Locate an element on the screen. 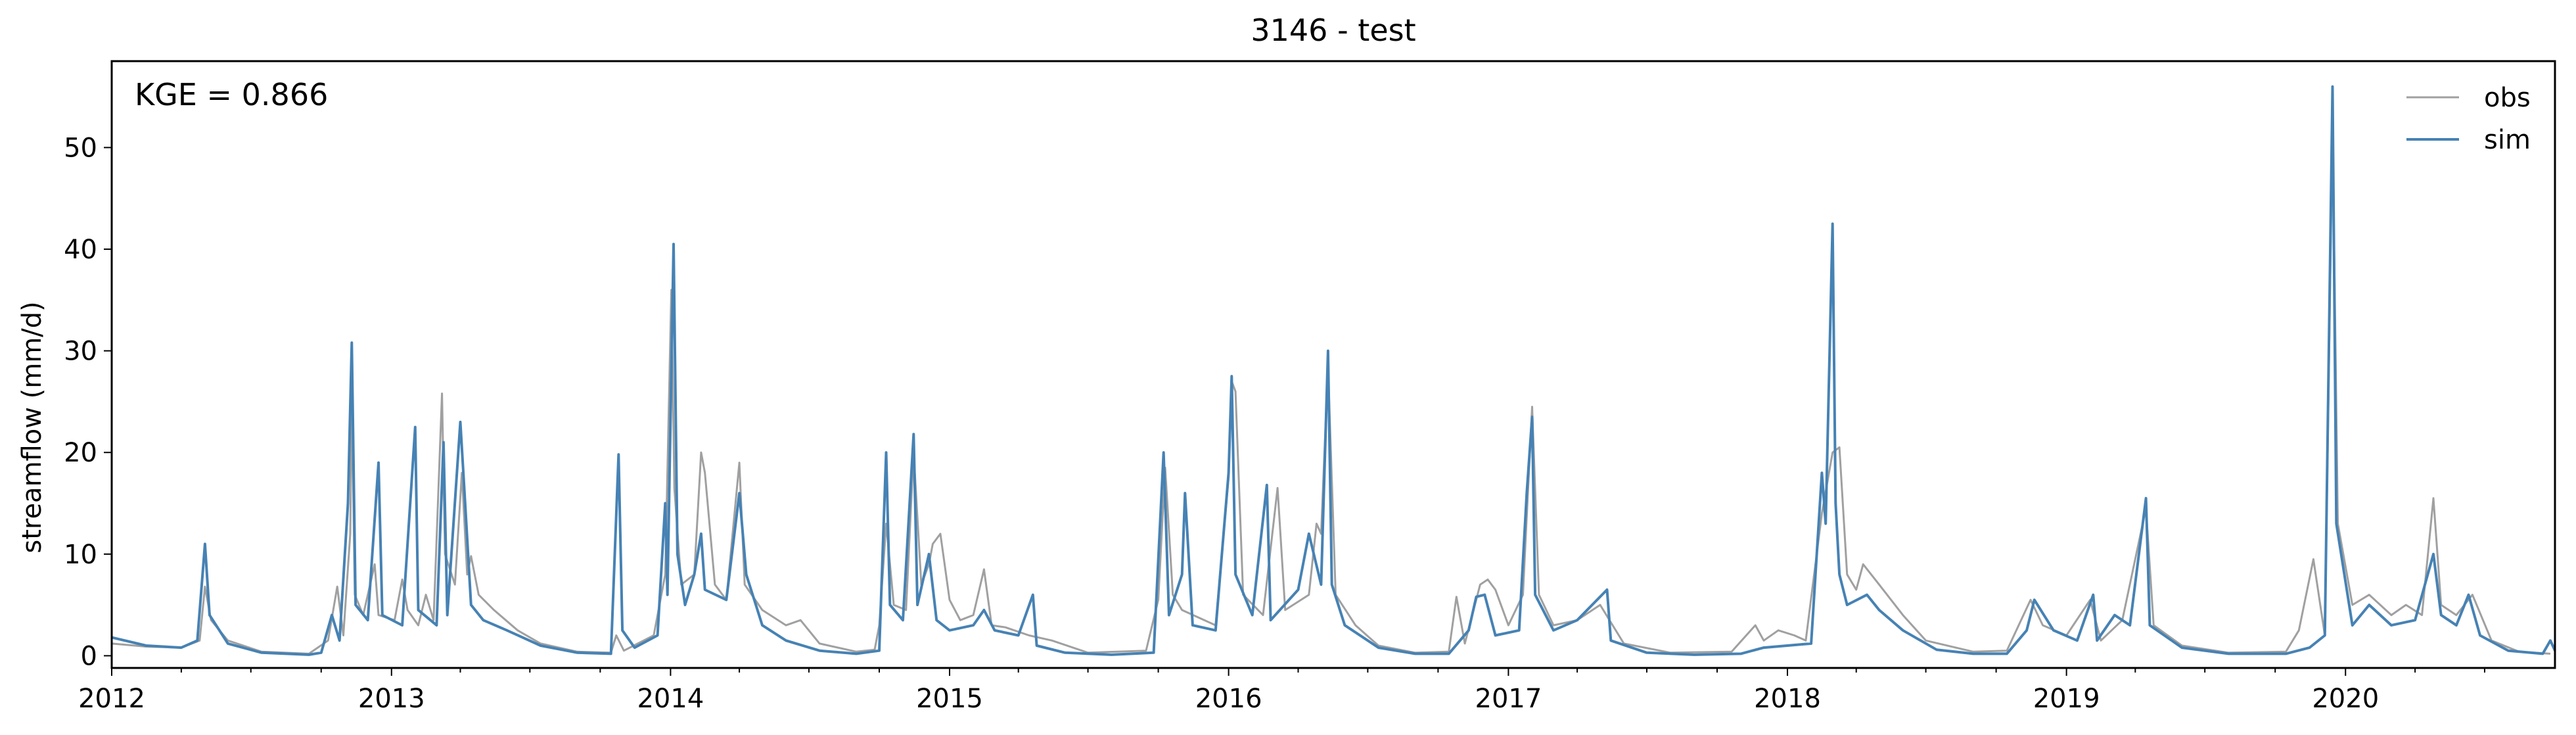  y-tick-label: 40 is located at coordinates (81, 250).